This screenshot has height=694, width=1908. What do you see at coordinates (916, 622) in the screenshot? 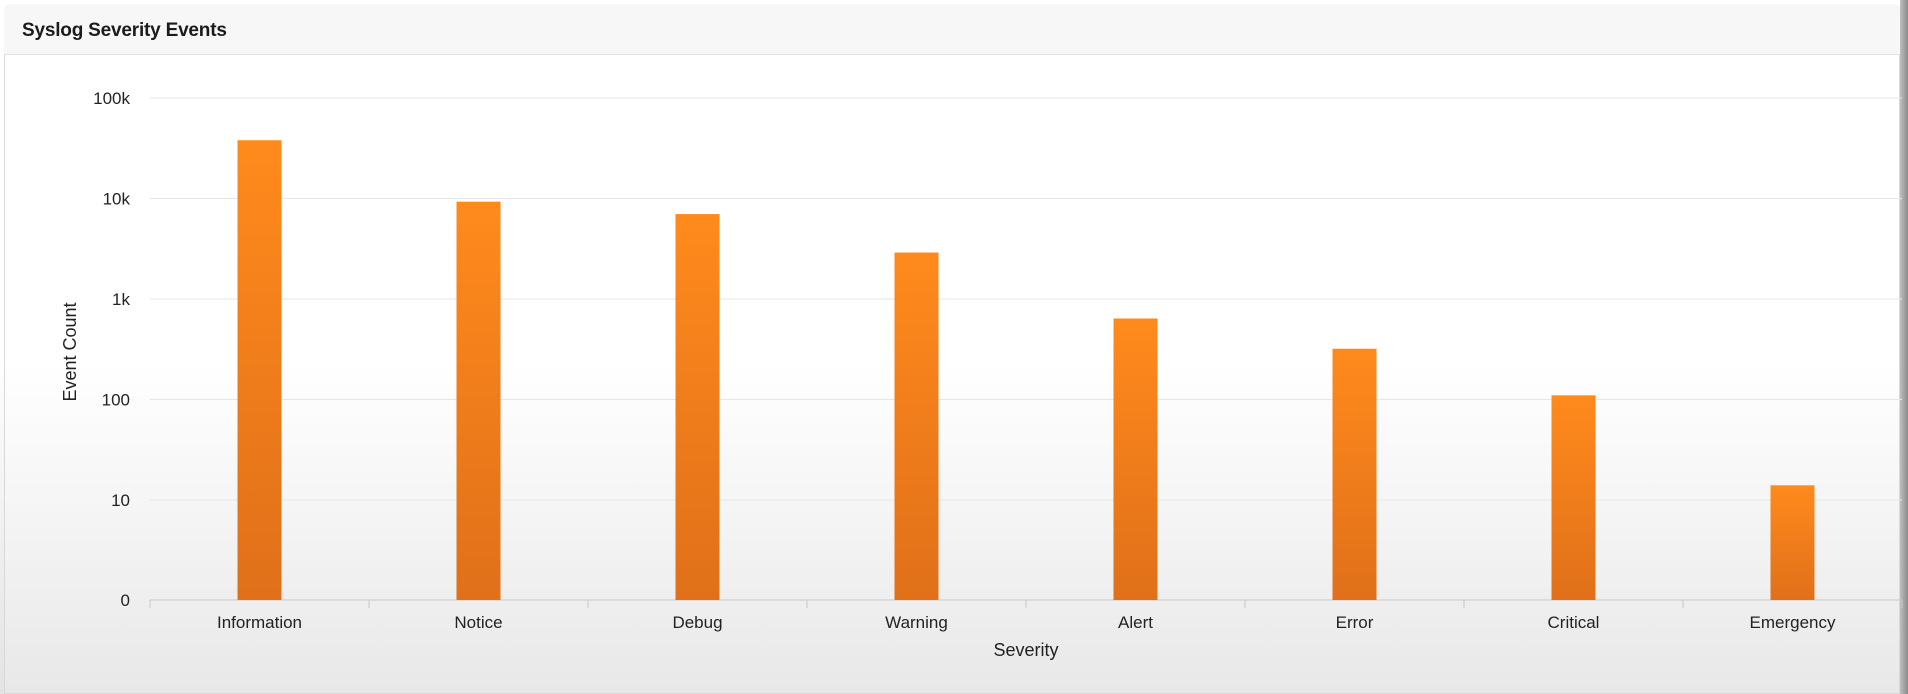
I see `x-tick-label: Warning` at bounding box center [916, 622].